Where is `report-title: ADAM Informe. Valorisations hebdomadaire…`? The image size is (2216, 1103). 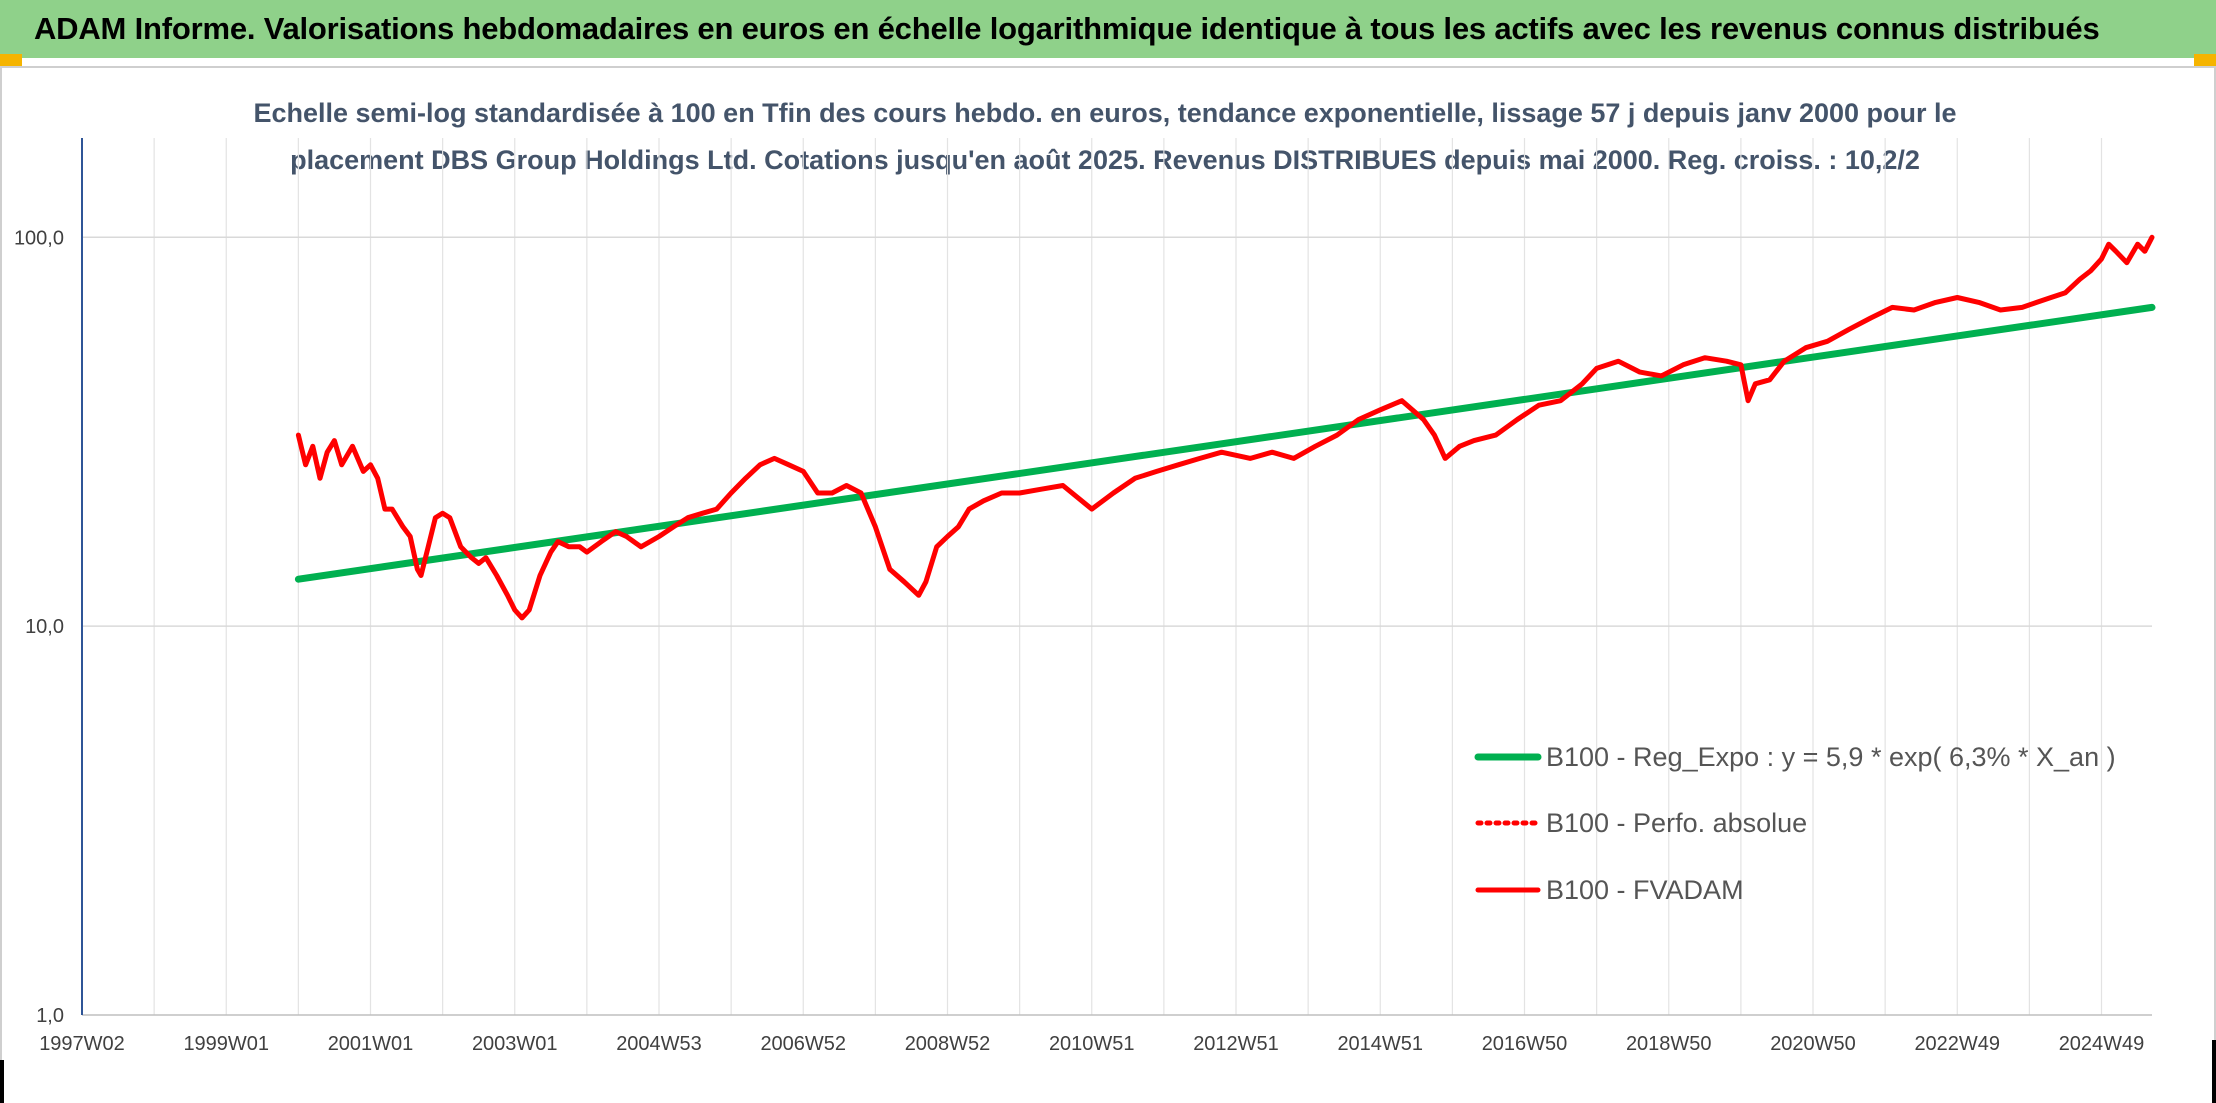
report-title: ADAM Informe. Valorisations hebdomadaire… is located at coordinates (1067, 28).